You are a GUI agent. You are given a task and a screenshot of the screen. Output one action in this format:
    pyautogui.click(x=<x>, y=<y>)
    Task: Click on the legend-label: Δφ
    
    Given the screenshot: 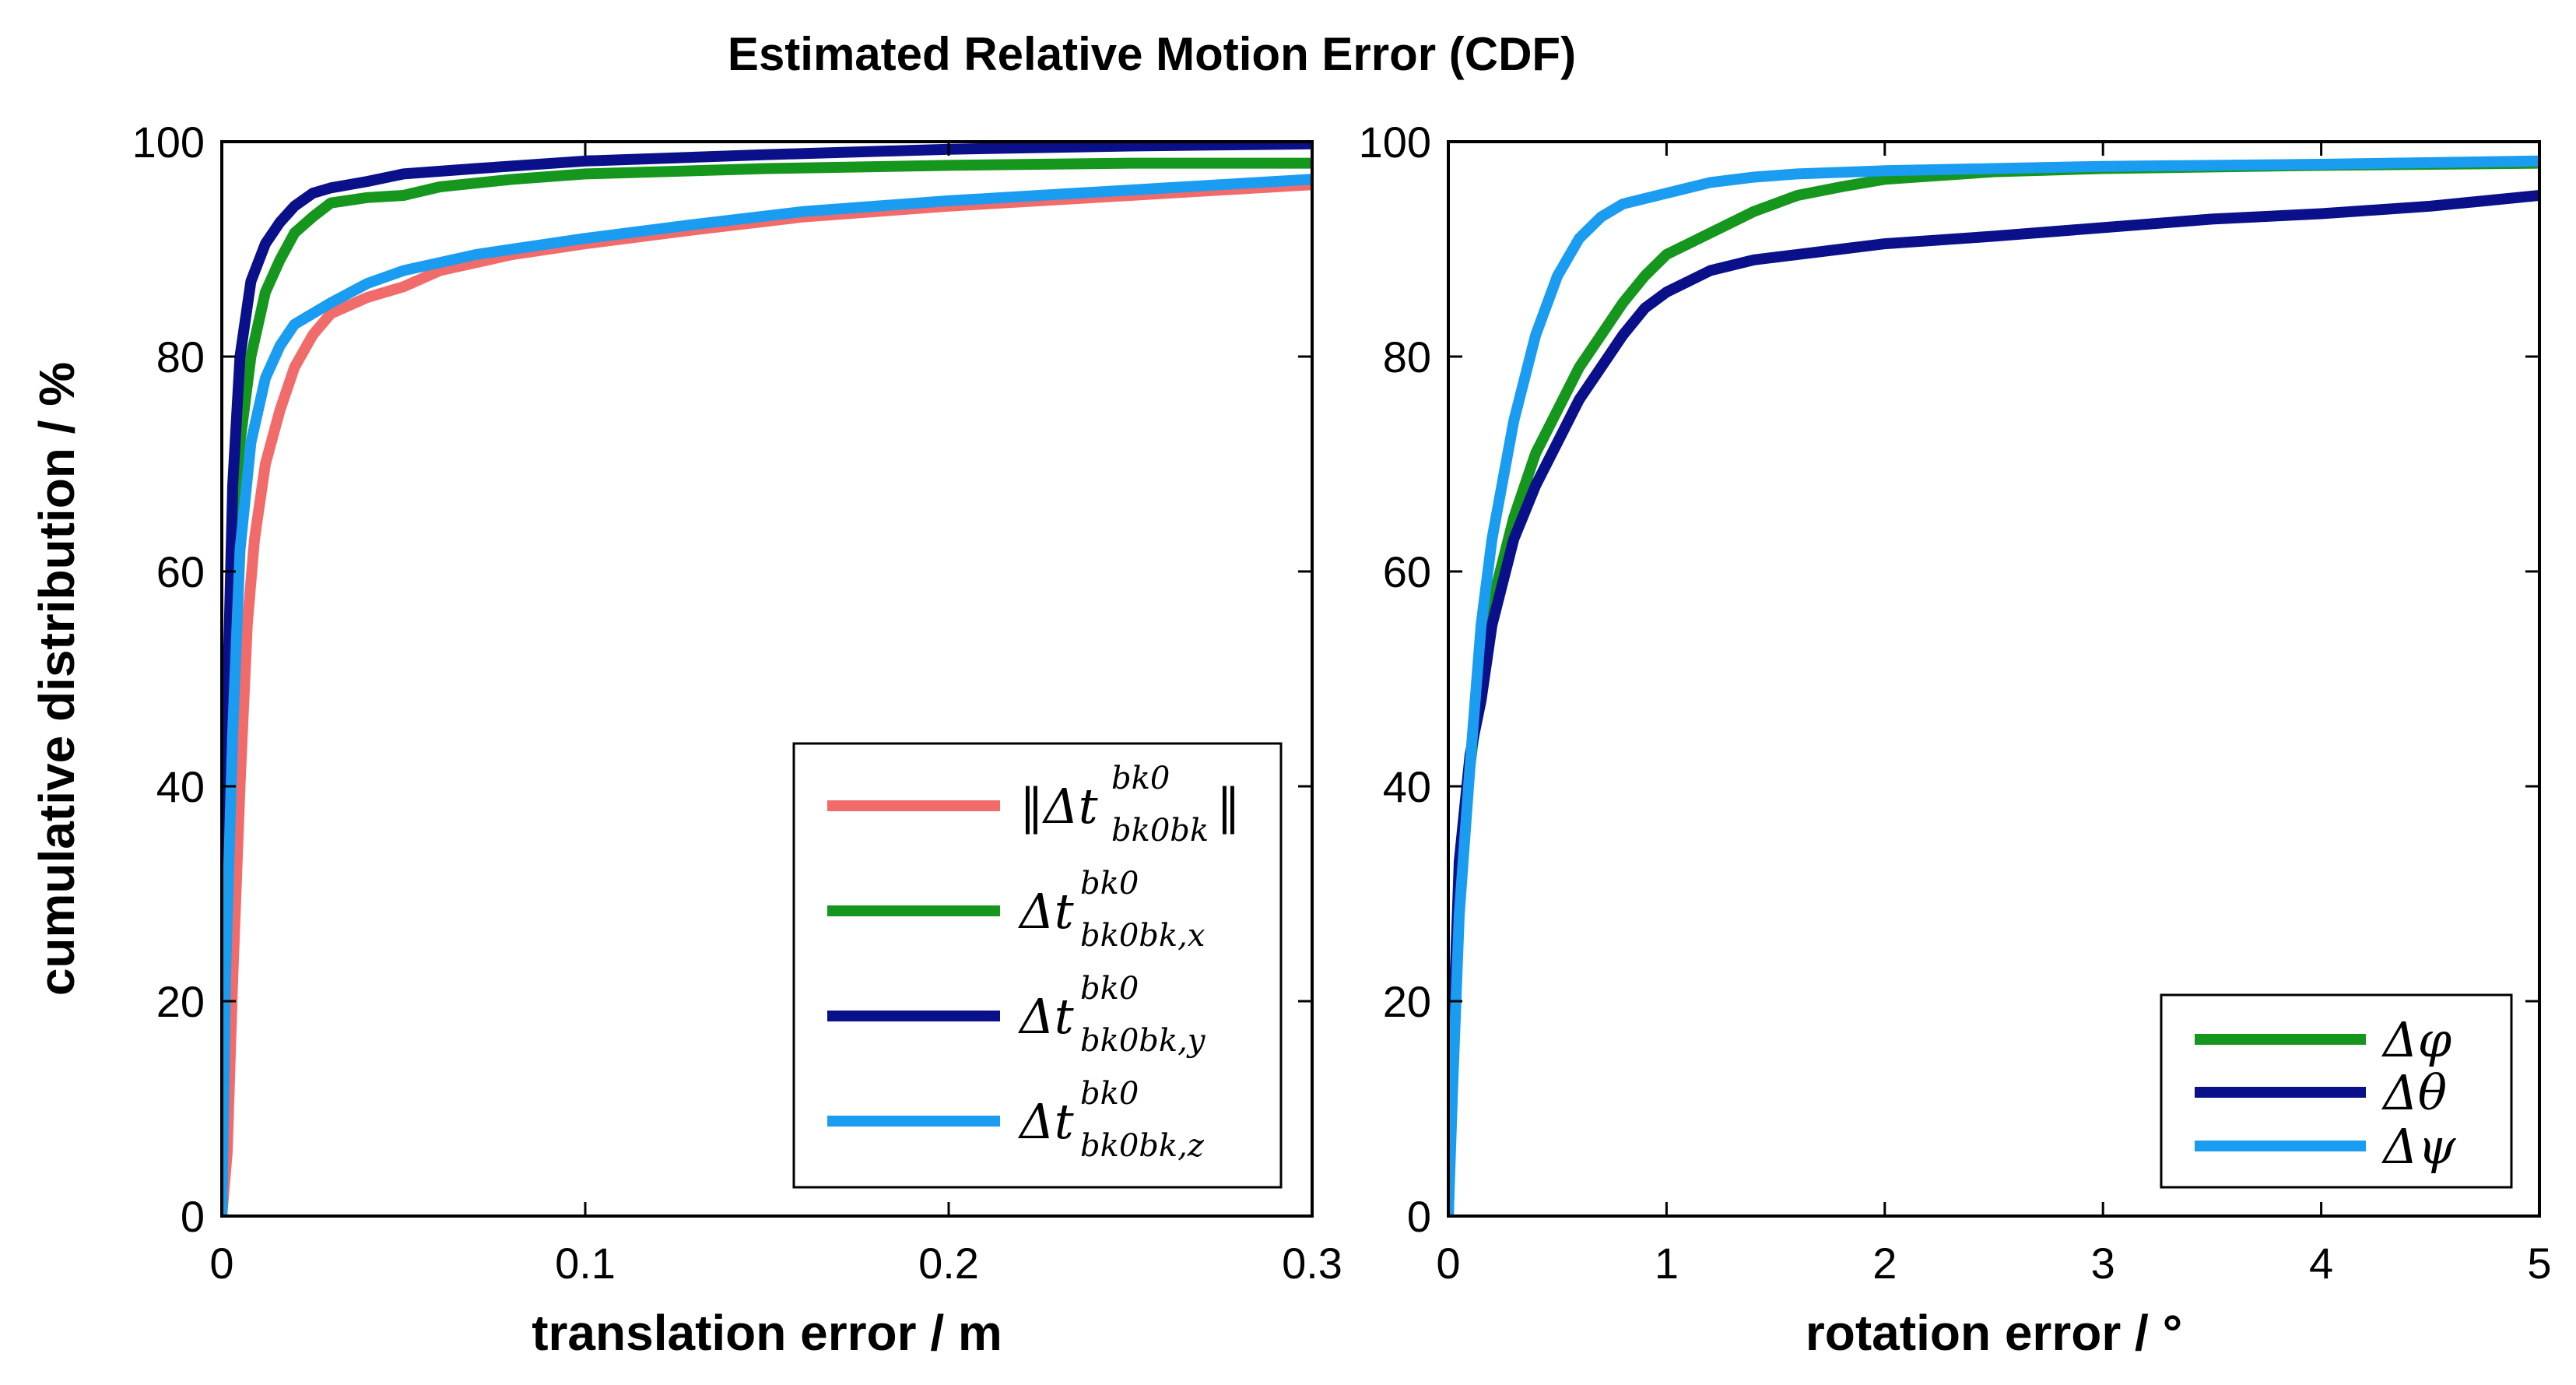 What is the action you would take?
    pyautogui.click(x=2417, y=1039)
    